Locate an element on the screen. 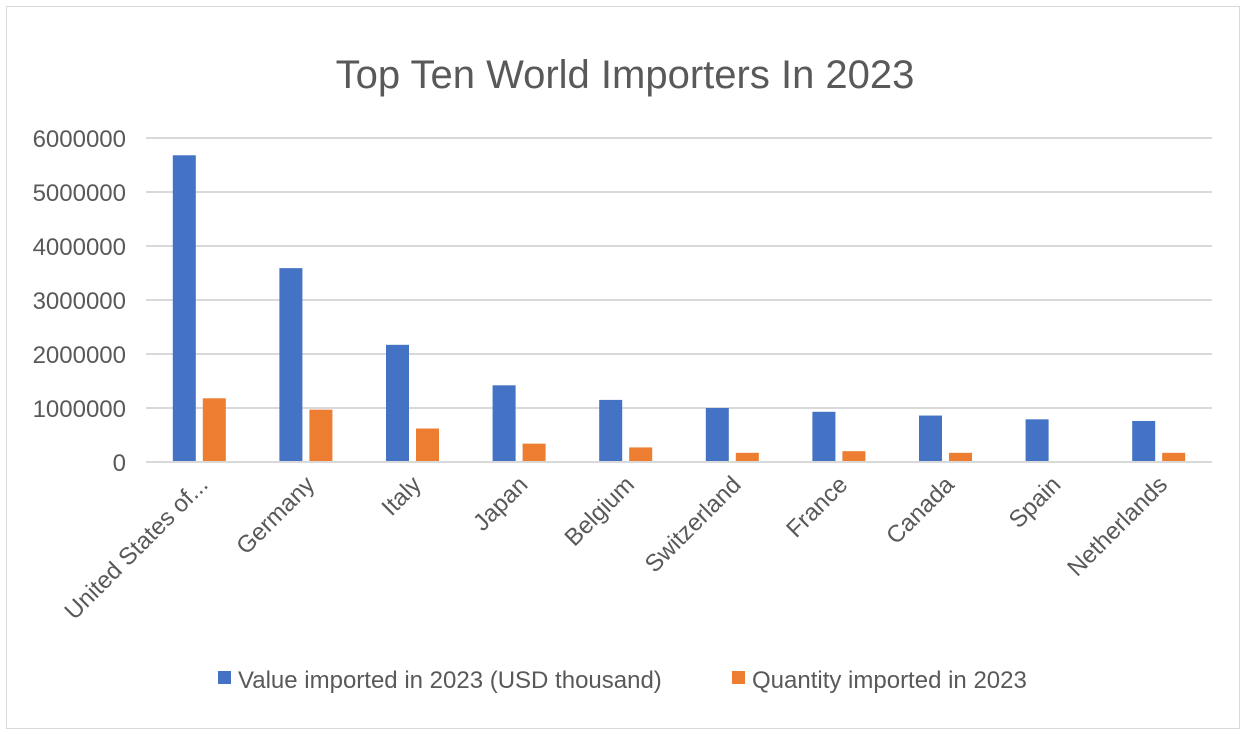 This screenshot has width=1245, height=734. y-tick-label: 3000000 is located at coordinates (79, 301).